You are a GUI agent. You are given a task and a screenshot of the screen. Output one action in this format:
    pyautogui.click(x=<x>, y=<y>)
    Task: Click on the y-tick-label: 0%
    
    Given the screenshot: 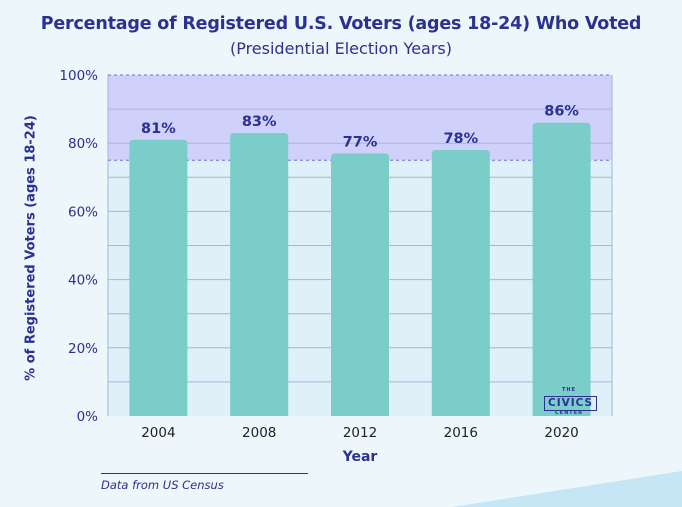 What is the action you would take?
    pyautogui.click(x=88, y=417)
    